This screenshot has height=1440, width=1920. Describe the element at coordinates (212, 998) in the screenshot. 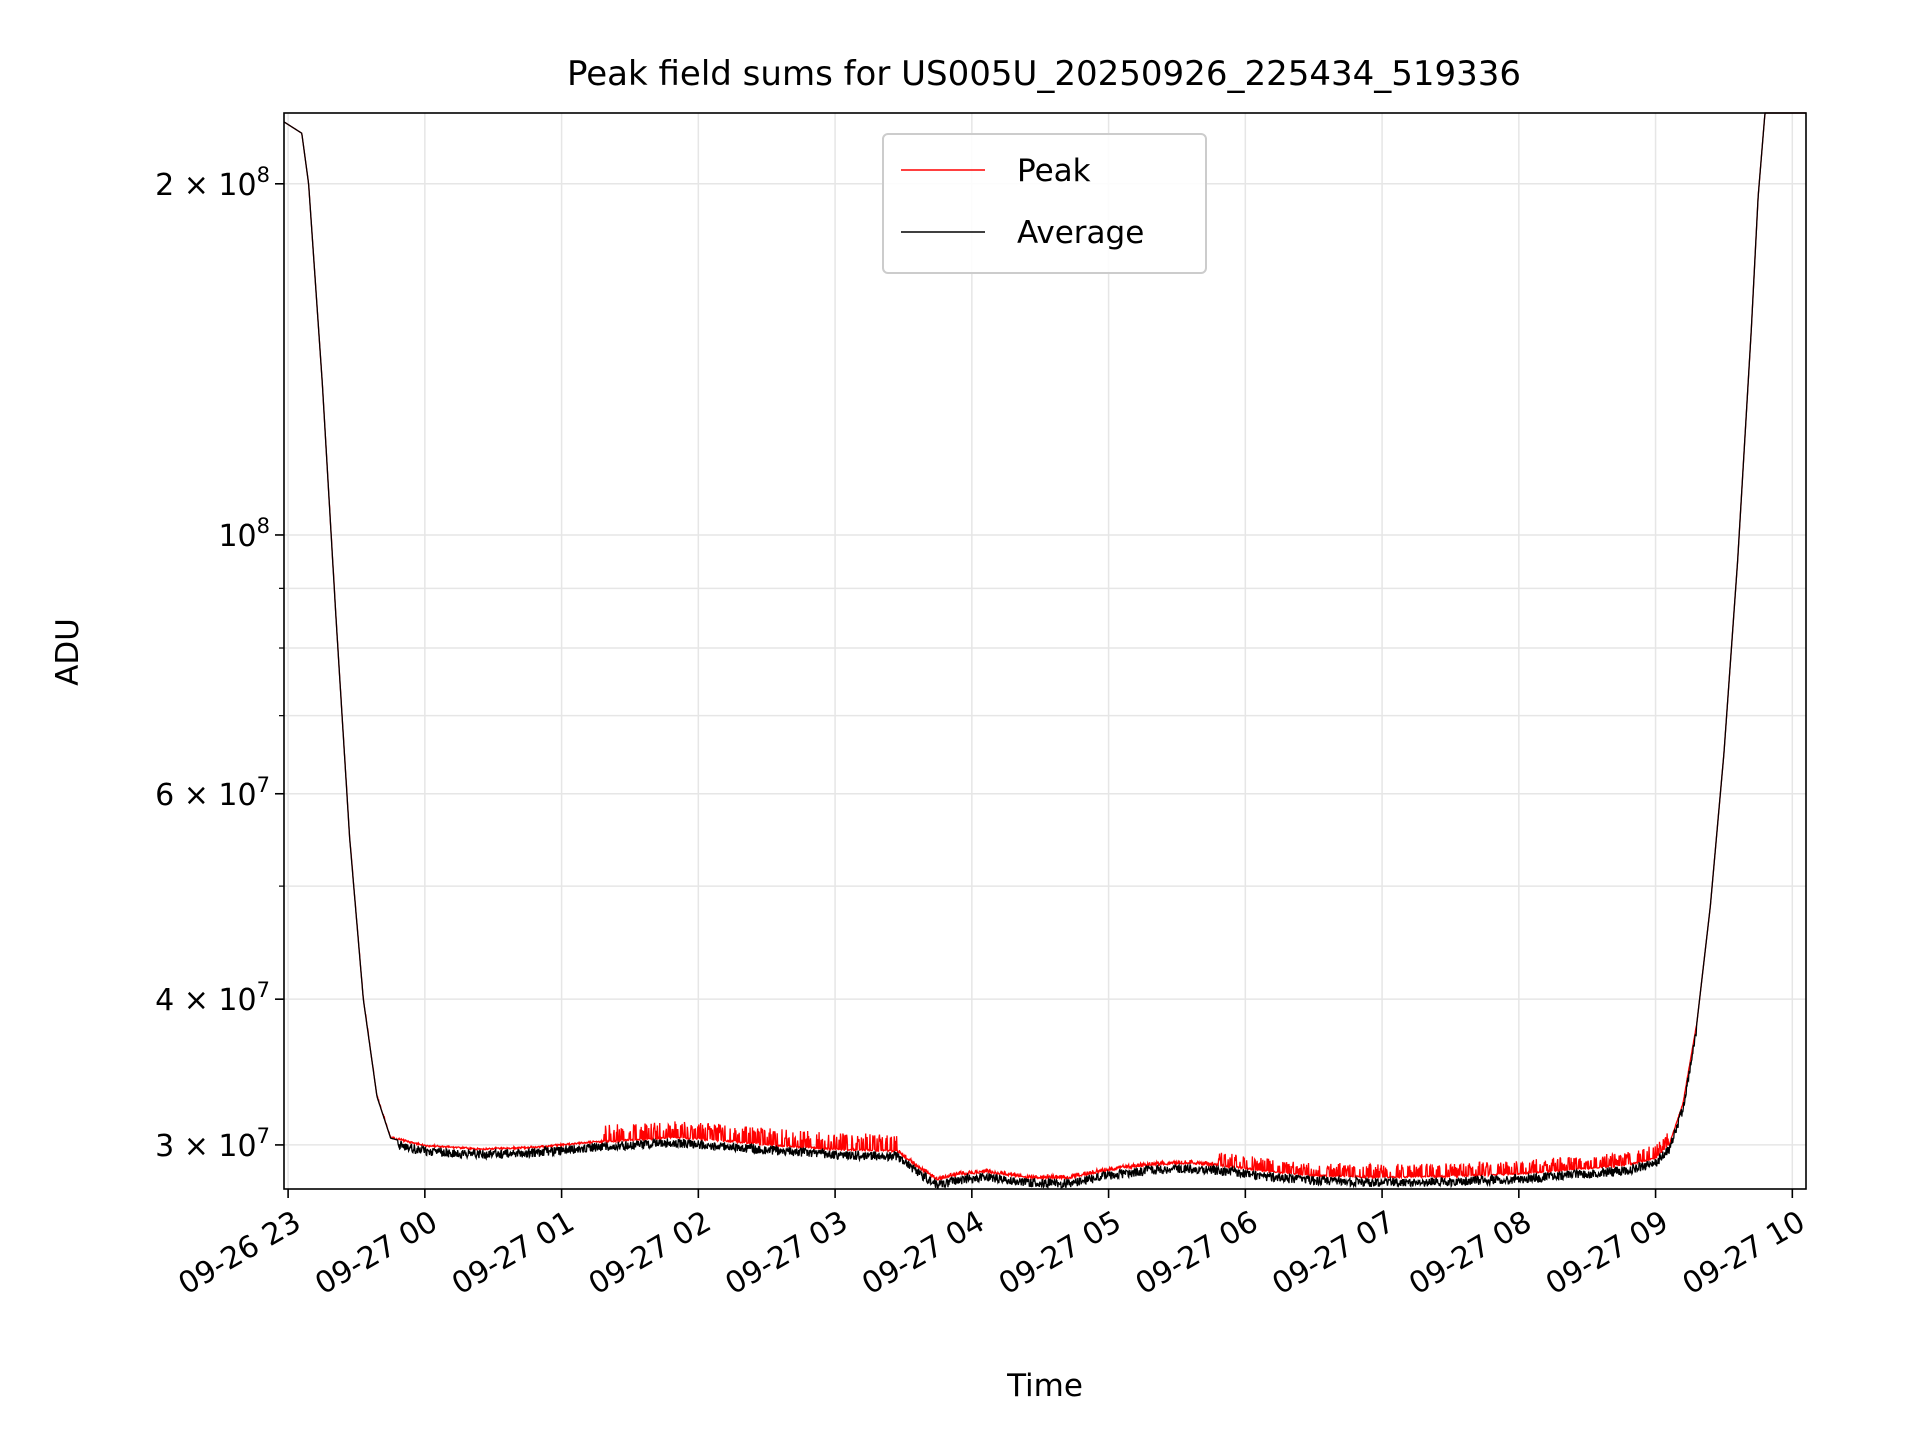

I see `y-tick-label: 4 × 107` at that location.